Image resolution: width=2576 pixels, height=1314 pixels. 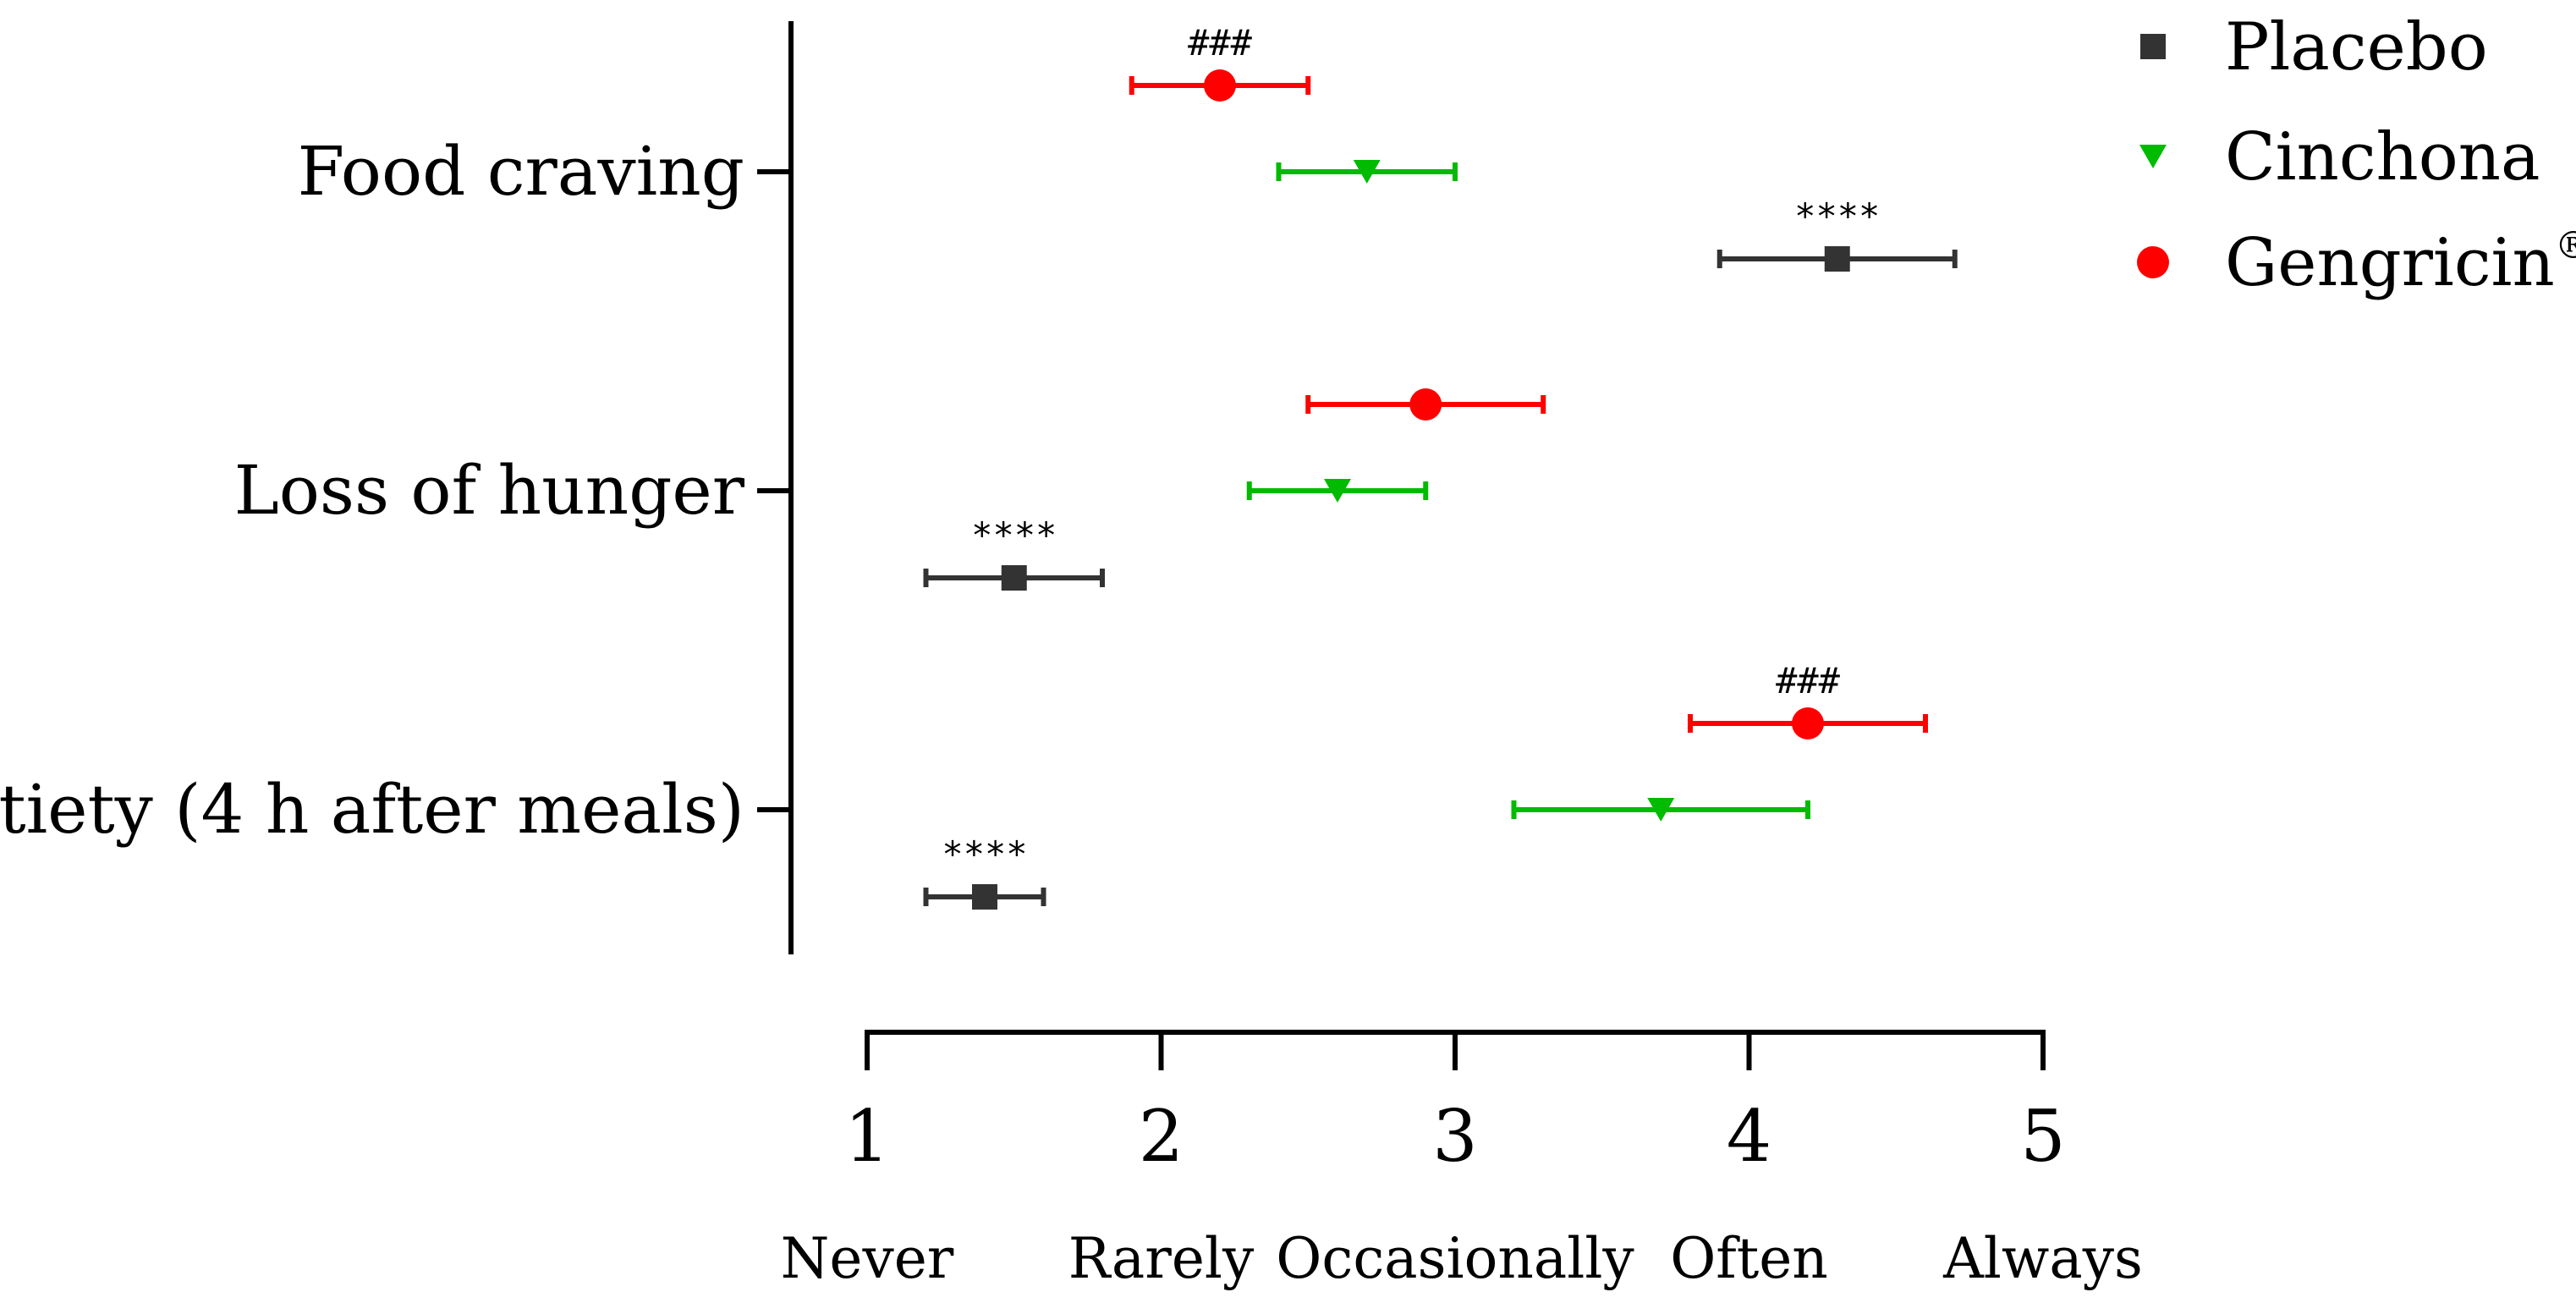 What do you see at coordinates (867, 1258) in the screenshot?
I see `x-tick-description: Never` at bounding box center [867, 1258].